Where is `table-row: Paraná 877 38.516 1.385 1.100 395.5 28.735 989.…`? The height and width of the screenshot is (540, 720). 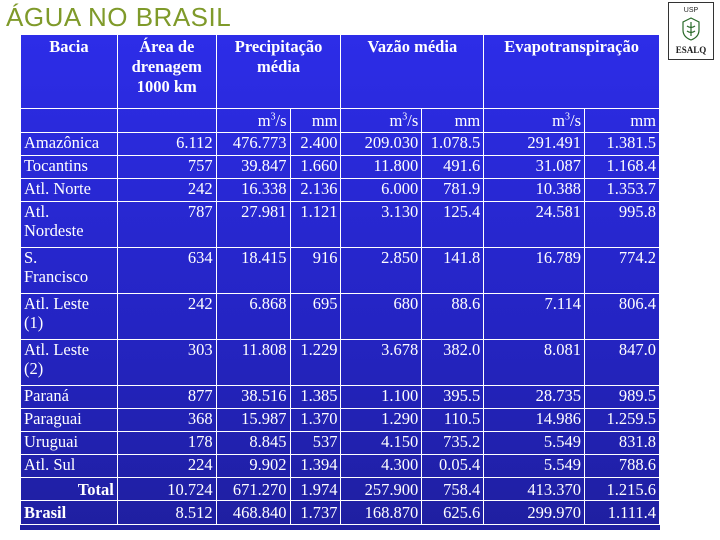 table-row: Paraná 877 38.516 1.385 1.100 395.5 28.735 989.… is located at coordinates (340, 397).